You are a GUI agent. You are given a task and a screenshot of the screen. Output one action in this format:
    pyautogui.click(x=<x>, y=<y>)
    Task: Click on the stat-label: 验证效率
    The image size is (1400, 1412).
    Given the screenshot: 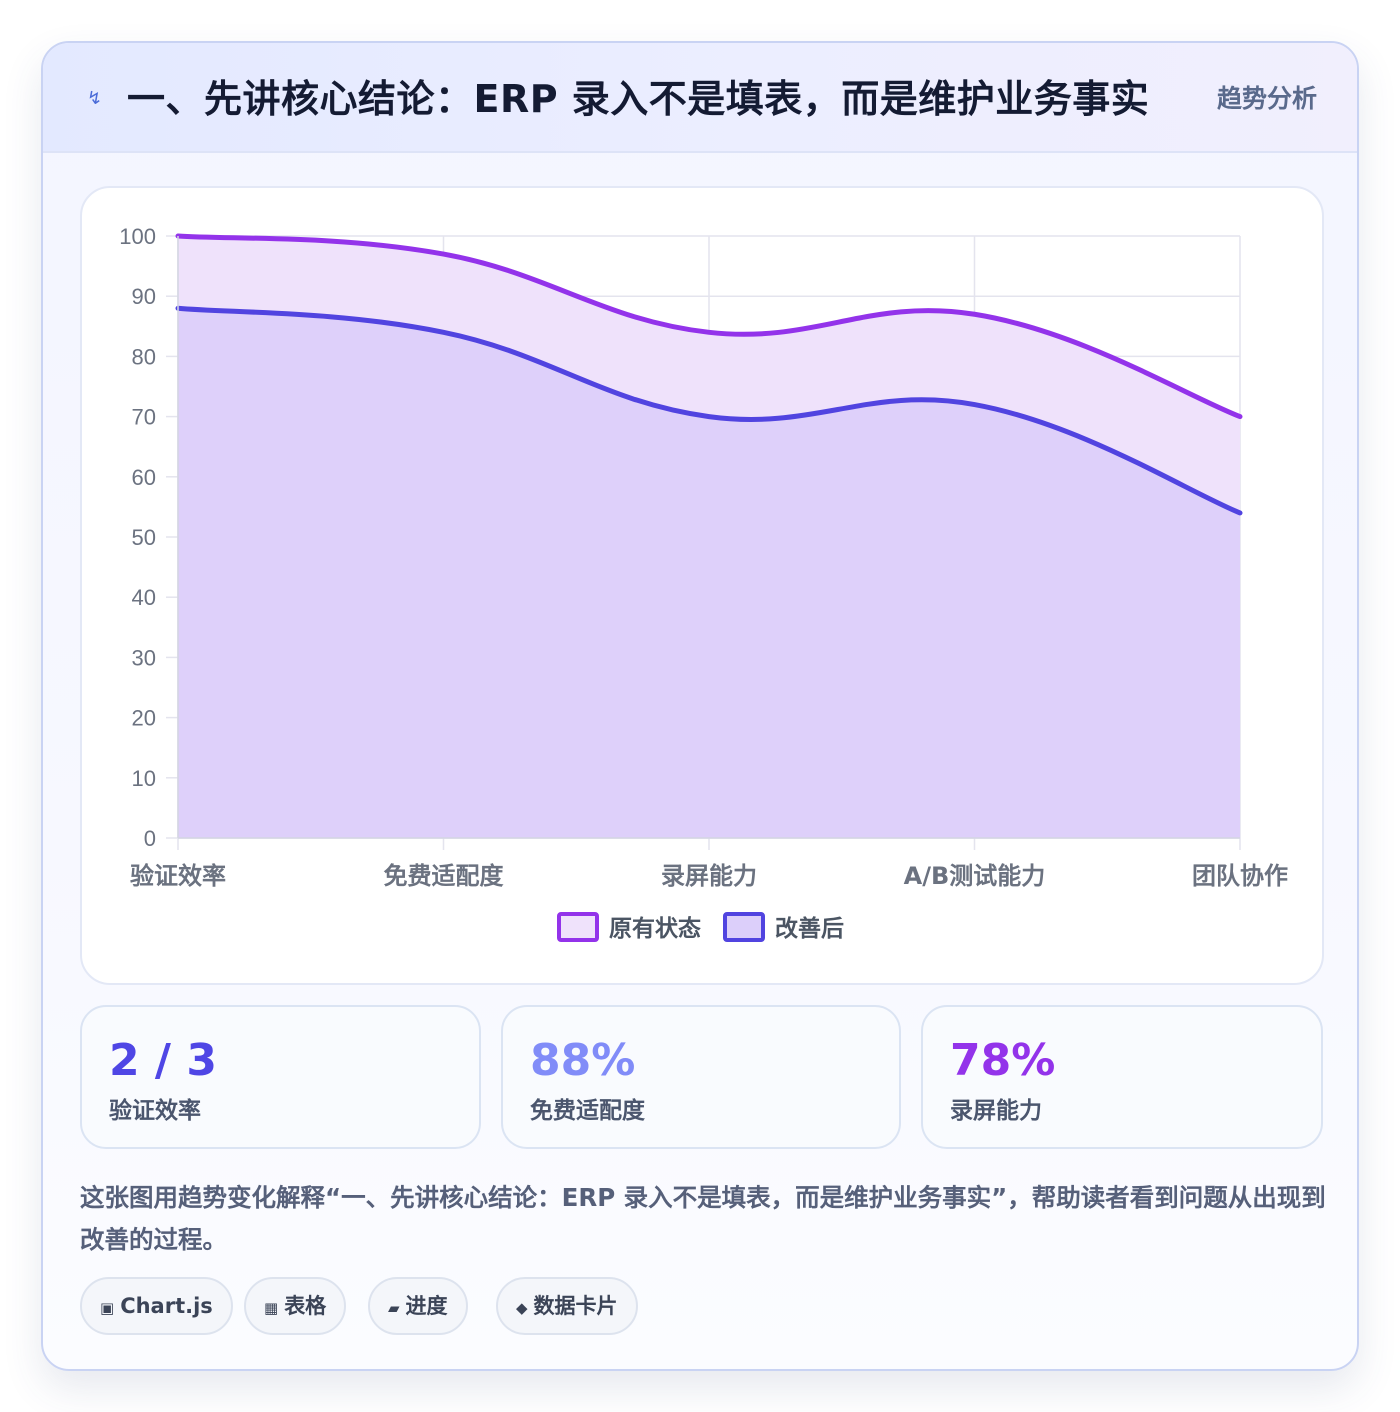 What is the action you would take?
    pyautogui.click(x=155, y=1111)
    